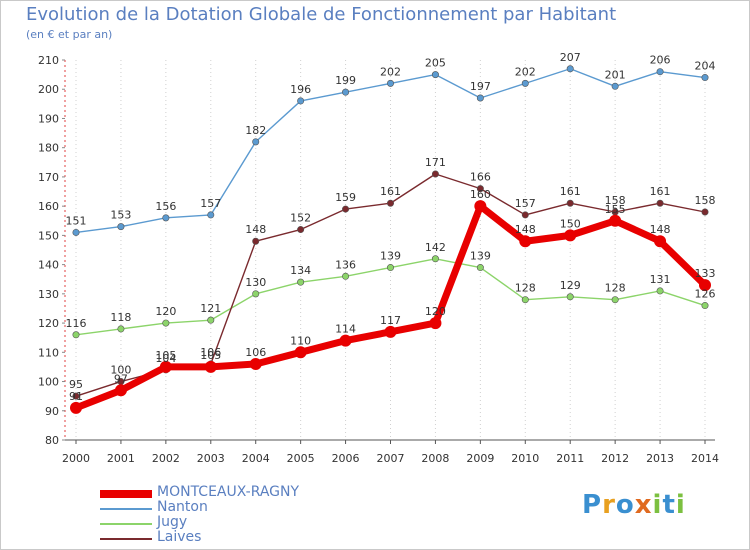  Describe the element at coordinates (480, 458) in the screenshot. I see `x-tick-label: 2009` at that location.